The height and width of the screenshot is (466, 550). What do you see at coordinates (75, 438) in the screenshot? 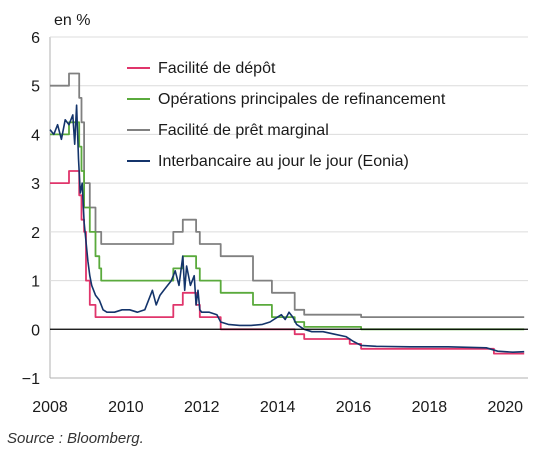
I see `source-note: Source : Bloomberg.` at bounding box center [75, 438].